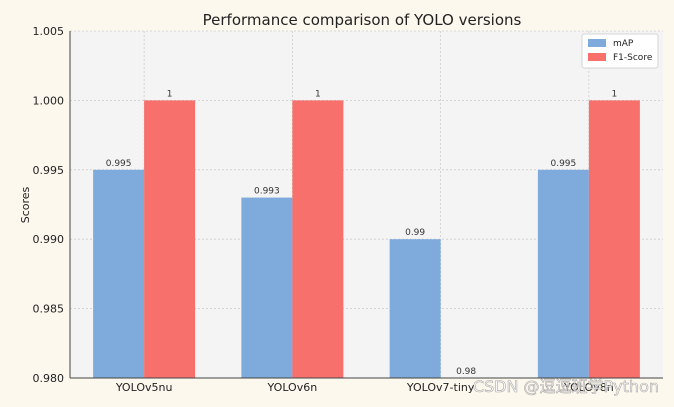  What do you see at coordinates (292, 387) in the screenshot?
I see `x-tick-label: YOLOv6n` at bounding box center [292, 387].